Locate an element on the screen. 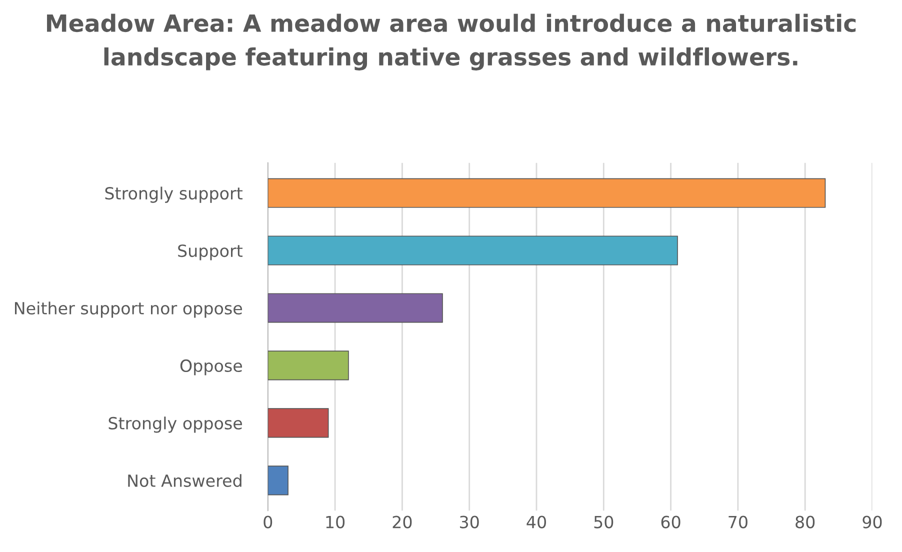  y-tick-label: Not Answered is located at coordinates (185, 480).